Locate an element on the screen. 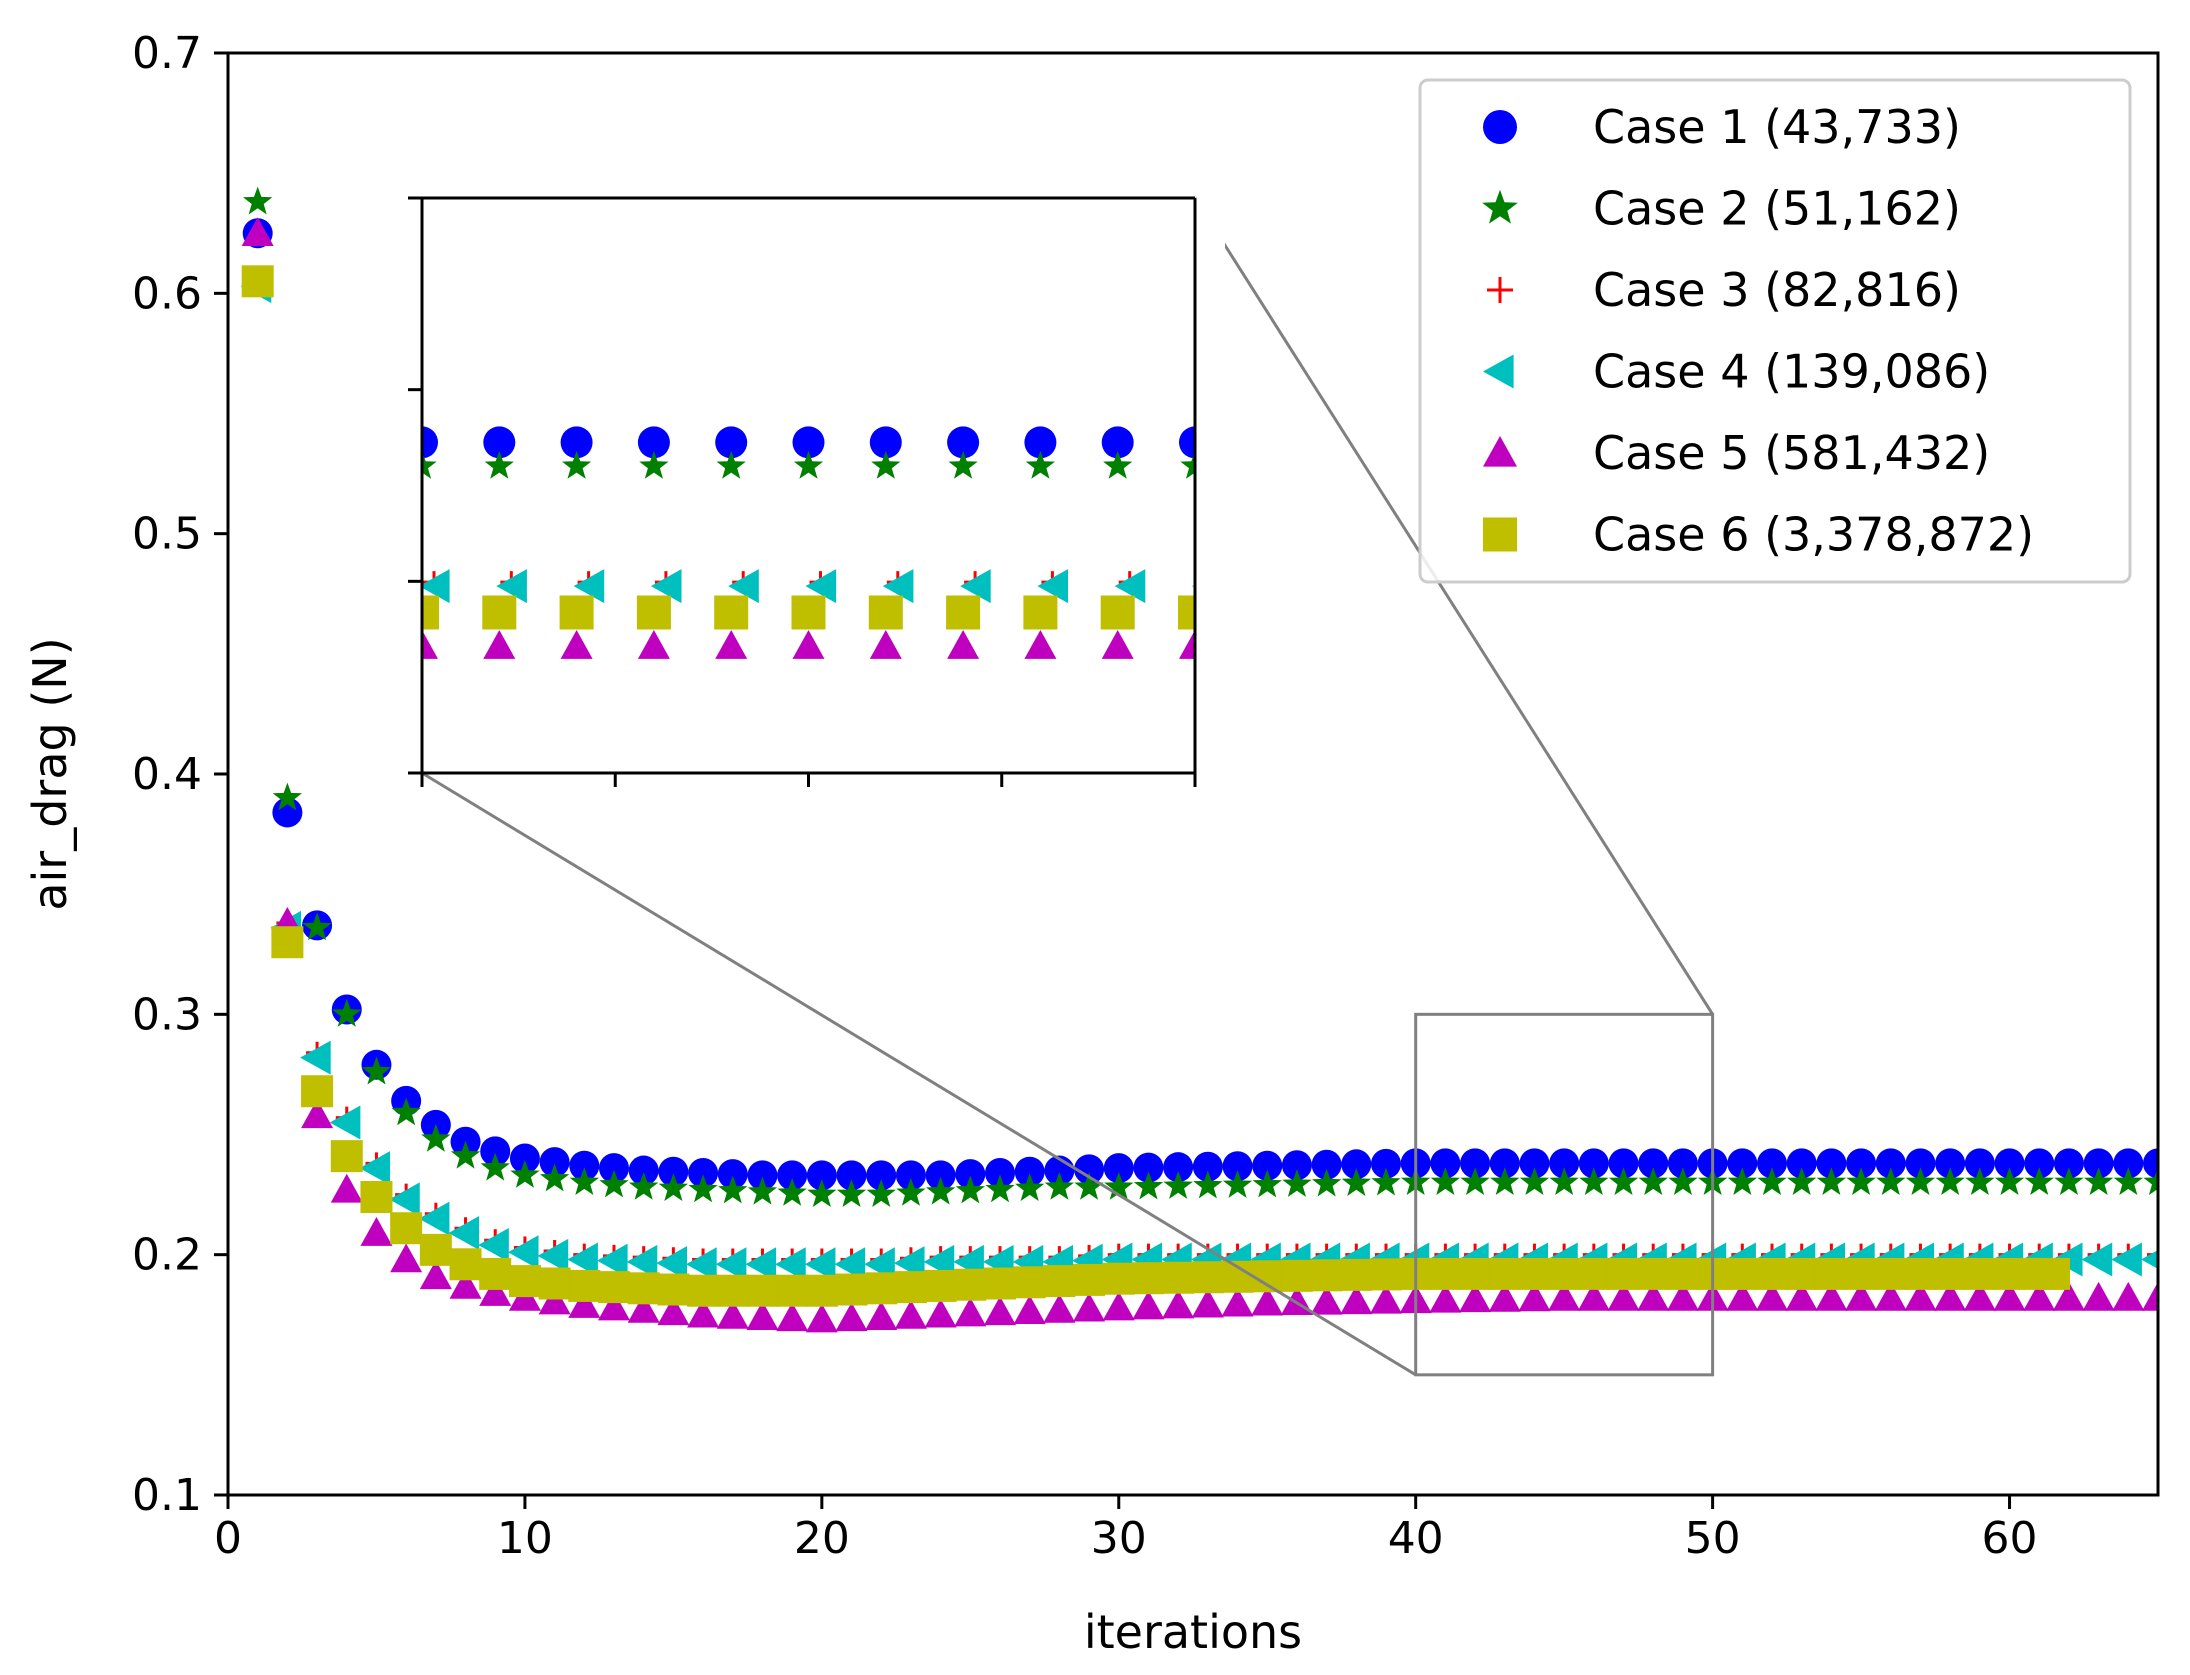  y-tick-label: 0.3 is located at coordinates (167, 1014).